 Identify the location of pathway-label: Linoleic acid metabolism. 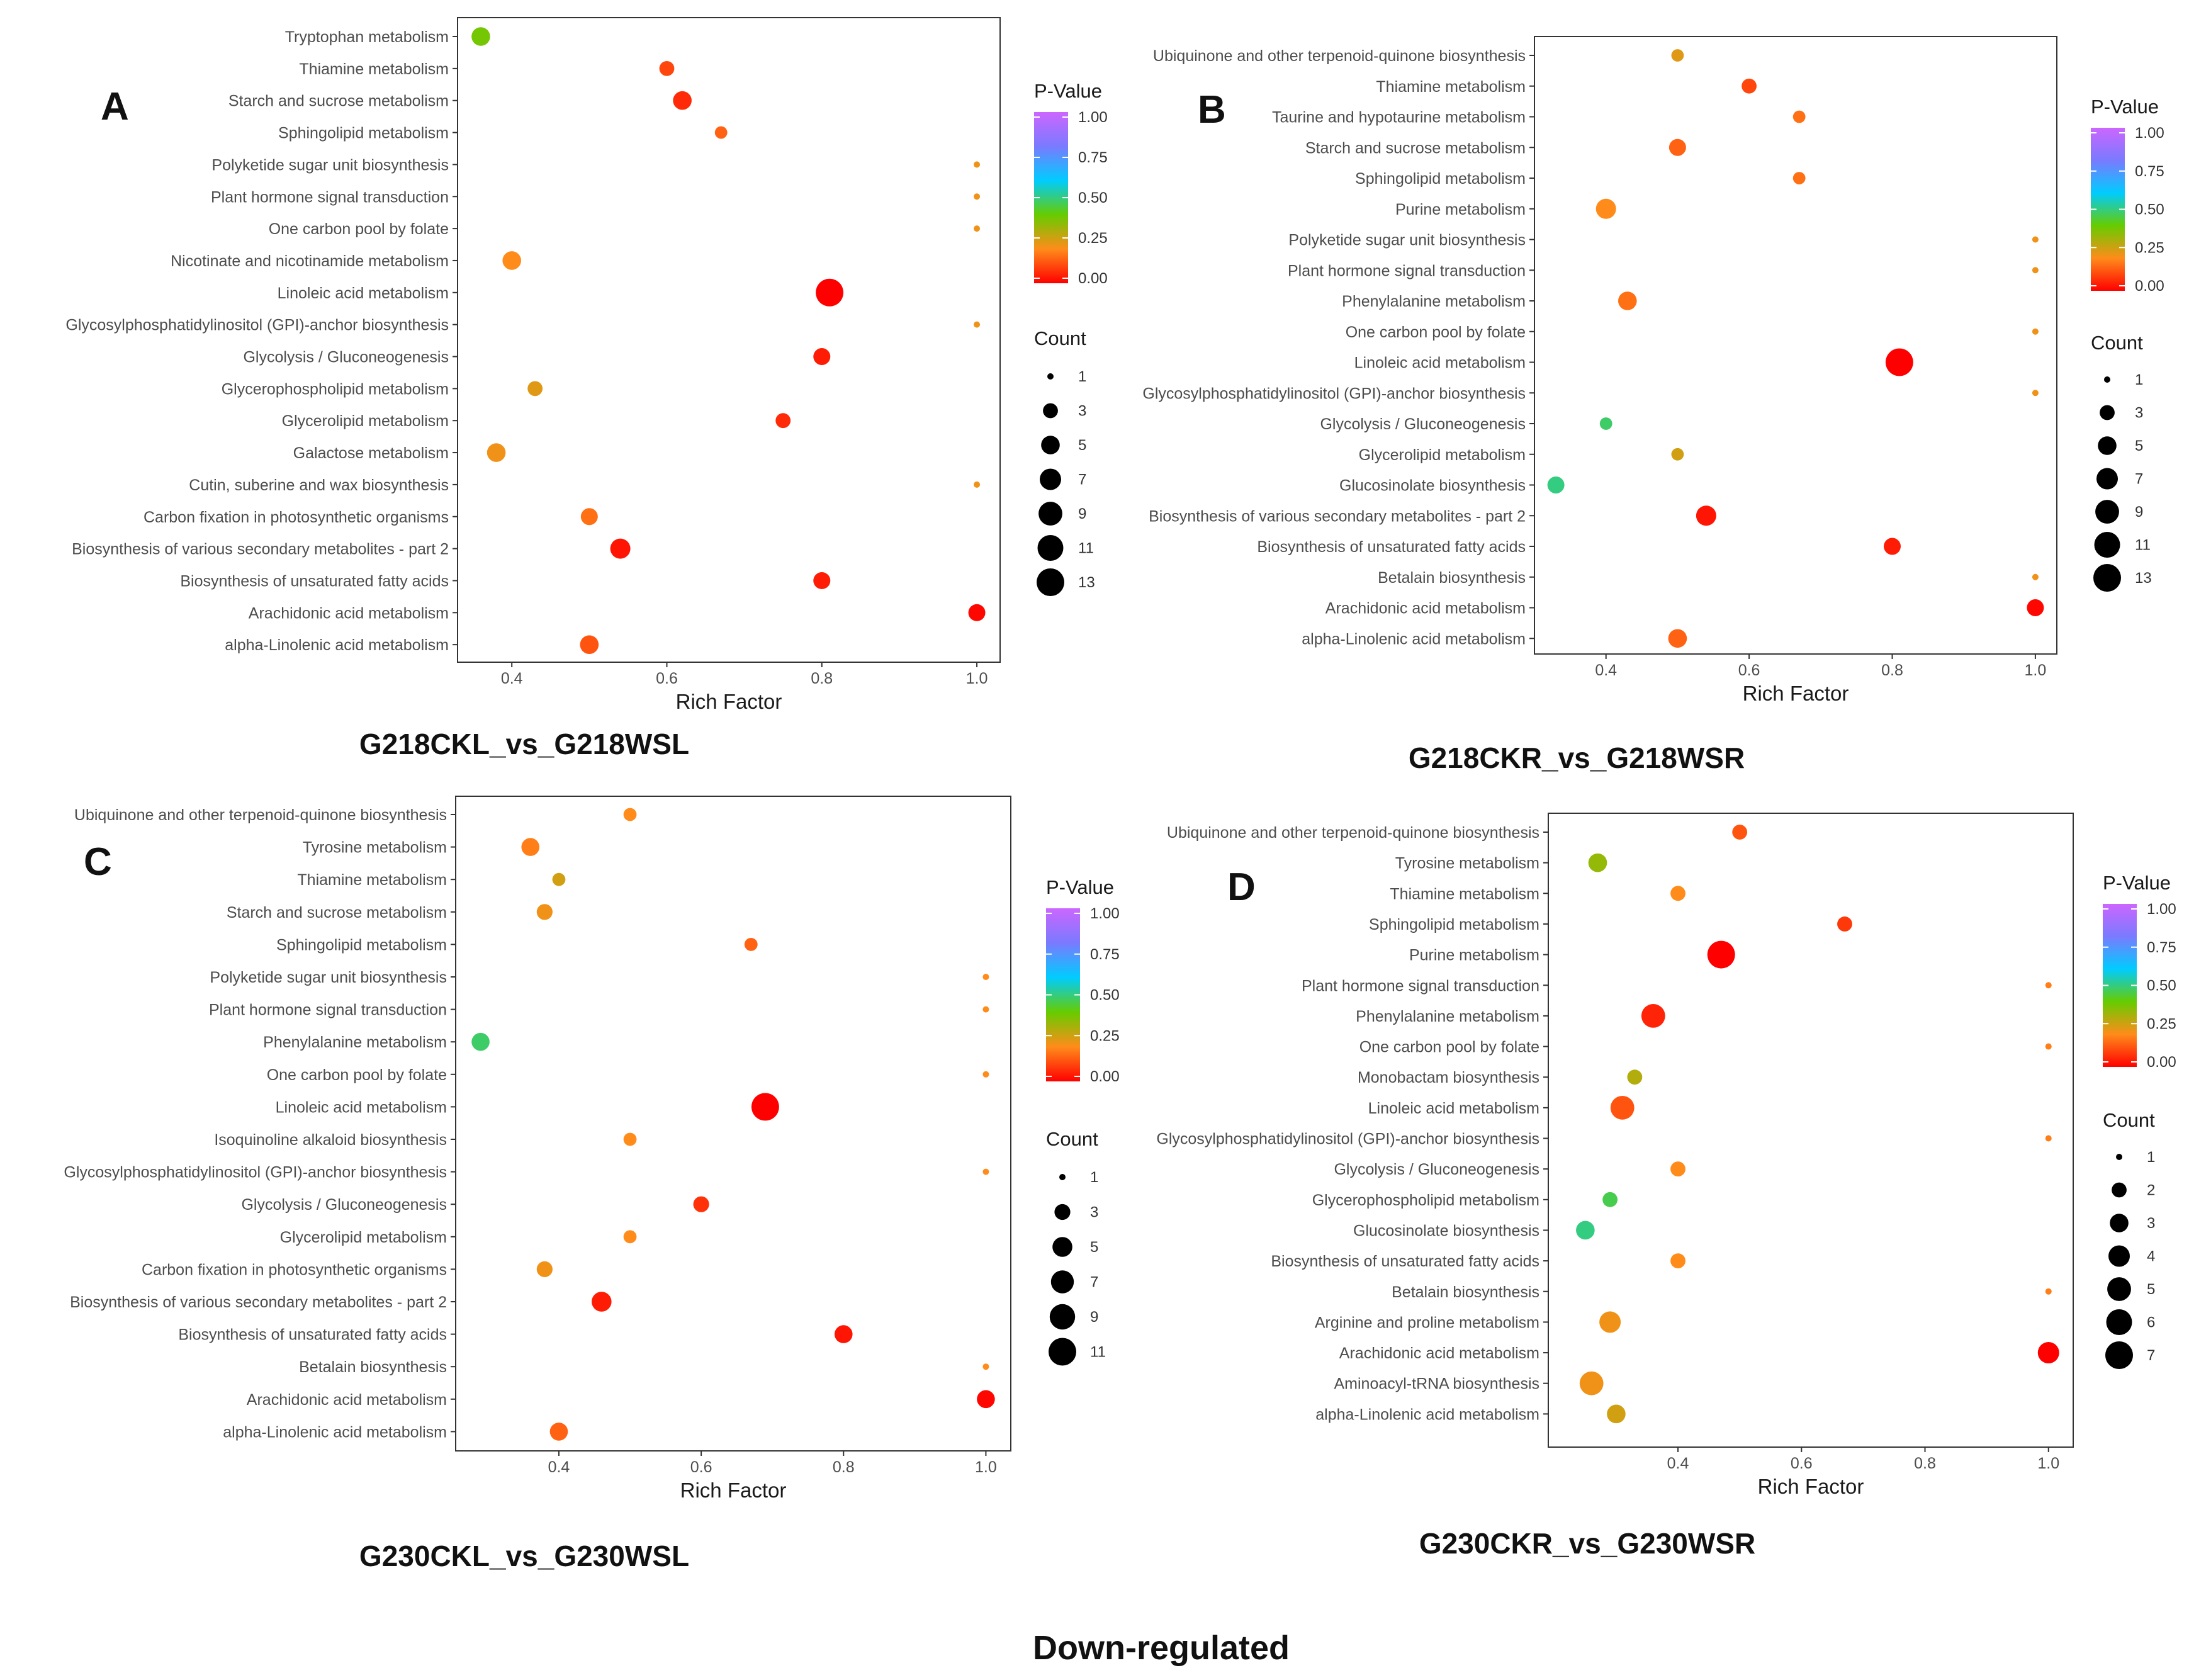
(361, 1107).